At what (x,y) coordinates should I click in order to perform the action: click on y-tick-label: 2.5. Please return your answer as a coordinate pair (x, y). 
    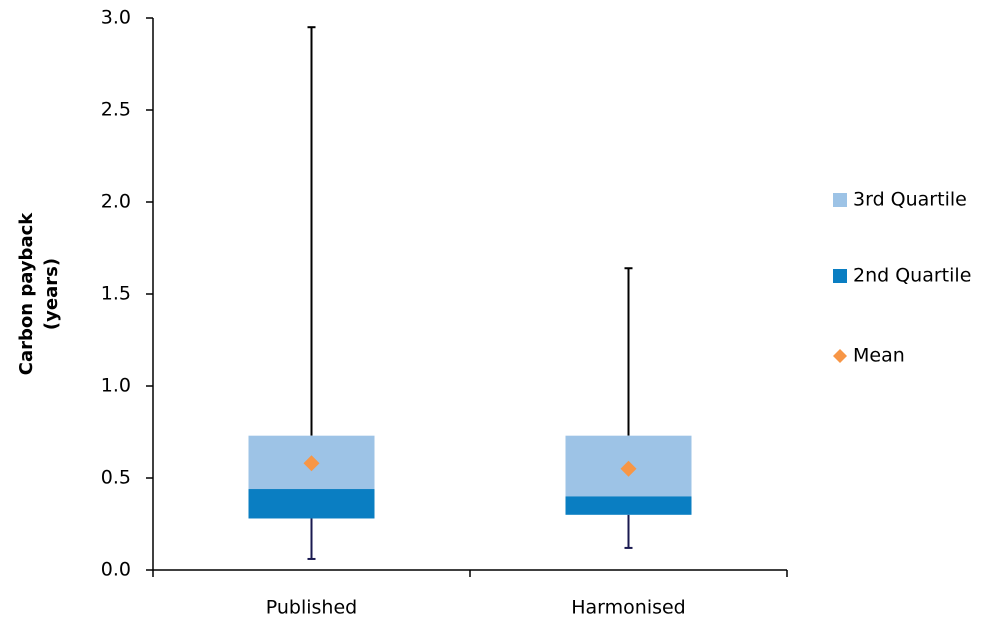
    Looking at the image, I should click on (116, 110).